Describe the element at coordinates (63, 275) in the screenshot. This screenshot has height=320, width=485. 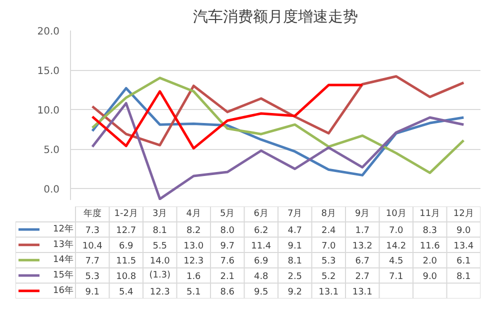
I see `legend-label: 15年` at that location.